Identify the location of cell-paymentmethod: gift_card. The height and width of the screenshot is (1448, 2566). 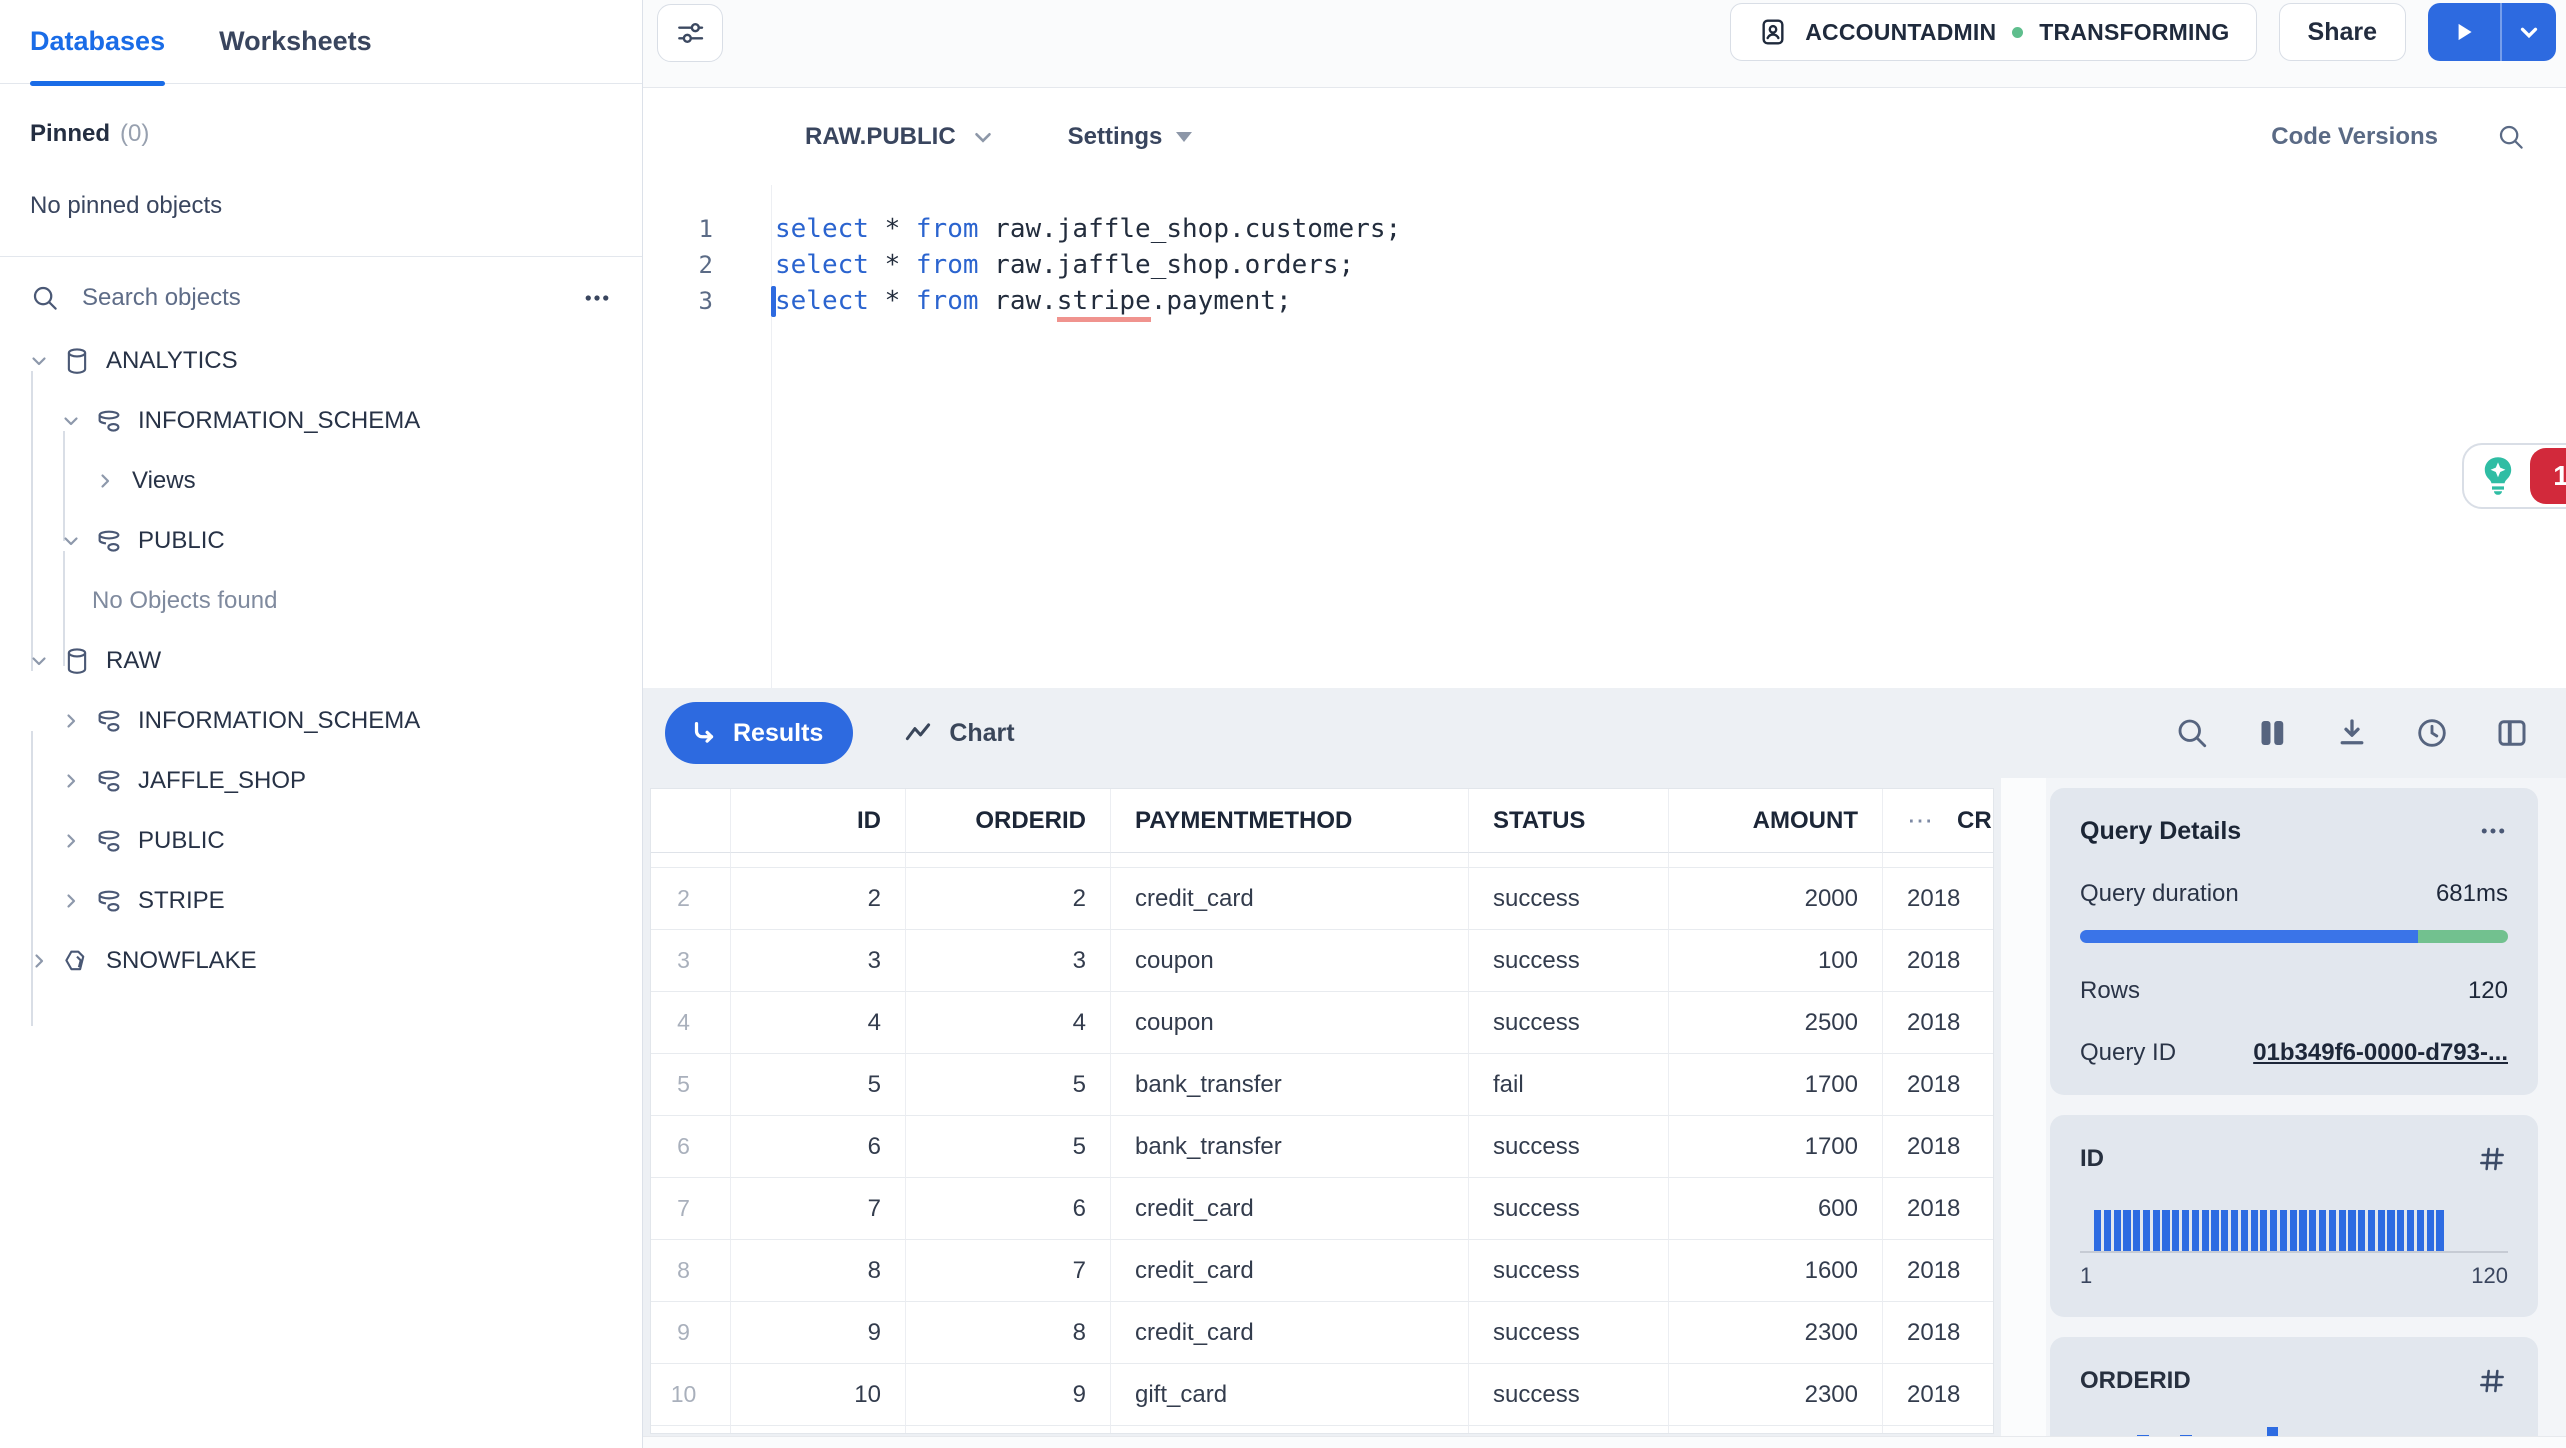
(1290, 1395).